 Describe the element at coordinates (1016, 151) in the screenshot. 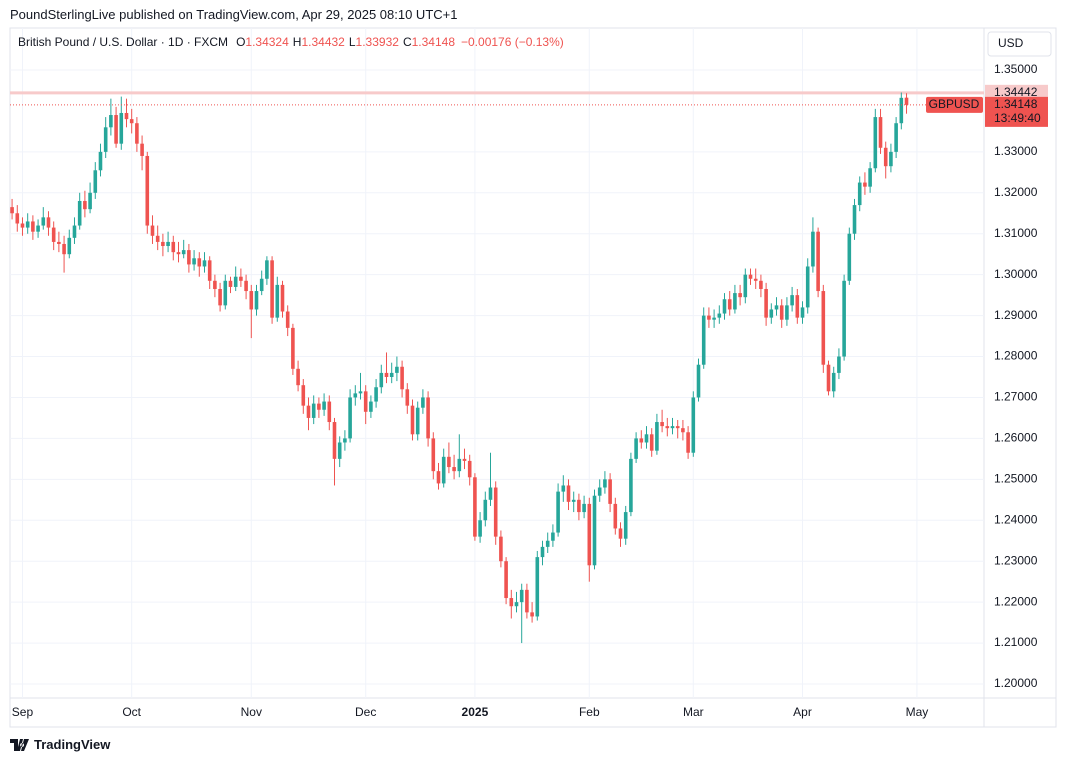

I see `y-tick-label: 1.33000` at that location.